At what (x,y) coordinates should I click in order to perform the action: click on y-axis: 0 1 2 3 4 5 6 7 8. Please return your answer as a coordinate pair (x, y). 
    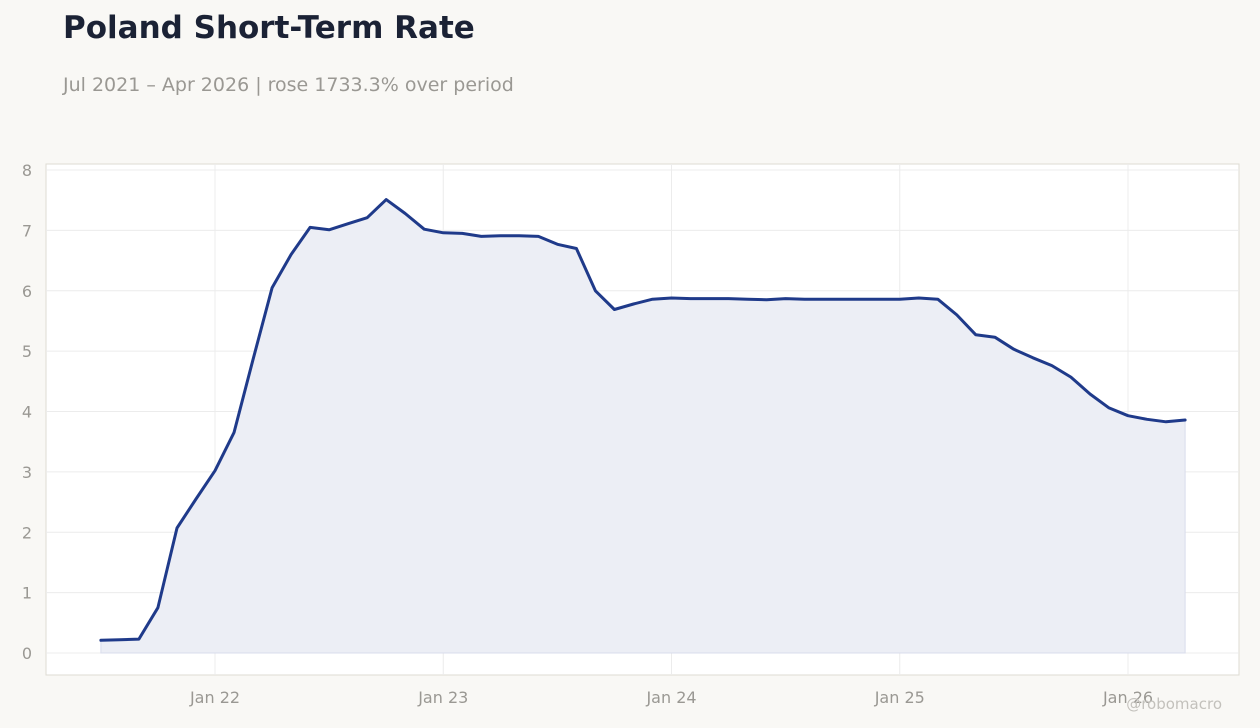
    Looking at the image, I should click on (27, 412).